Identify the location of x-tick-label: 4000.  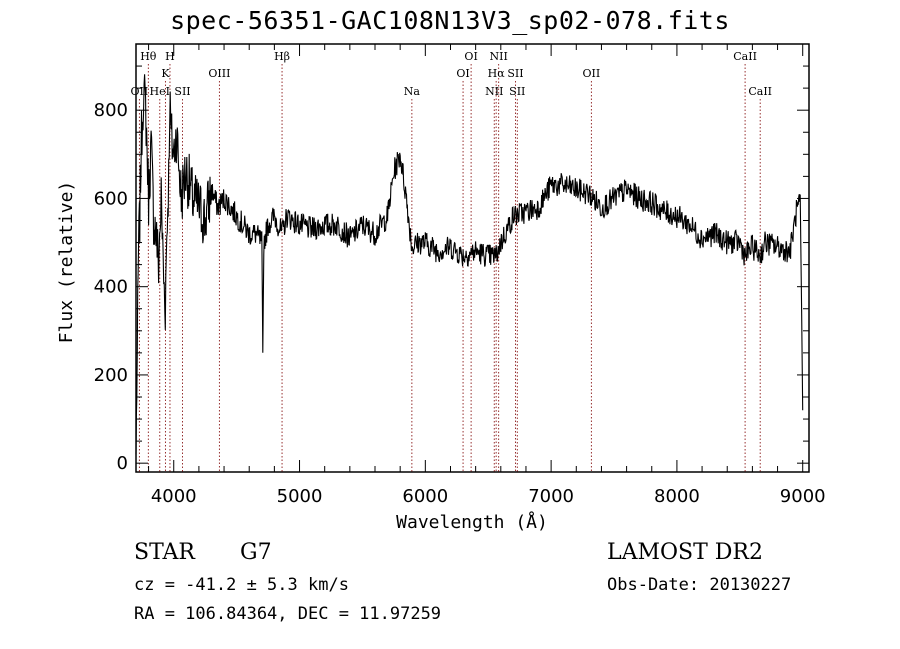
(174, 496).